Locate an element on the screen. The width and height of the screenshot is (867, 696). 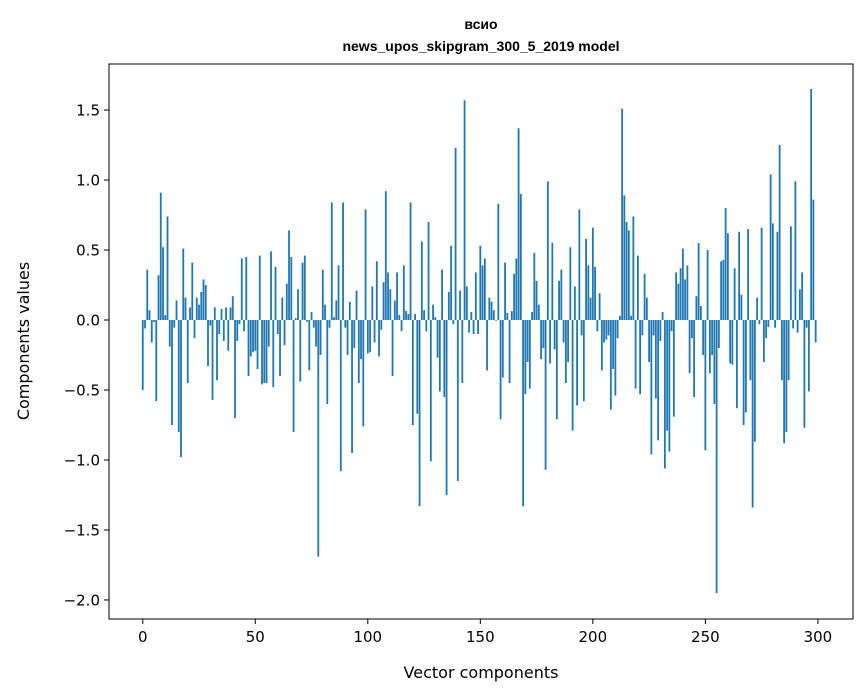
x-tick-label: 100 is located at coordinates (367, 637).